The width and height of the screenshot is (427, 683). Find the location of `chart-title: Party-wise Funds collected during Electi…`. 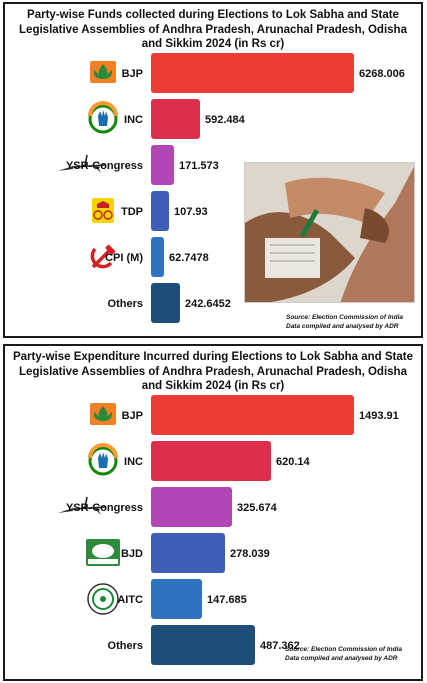

chart-title: Party-wise Funds collected during Electi… is located at coordinates (213, 28).